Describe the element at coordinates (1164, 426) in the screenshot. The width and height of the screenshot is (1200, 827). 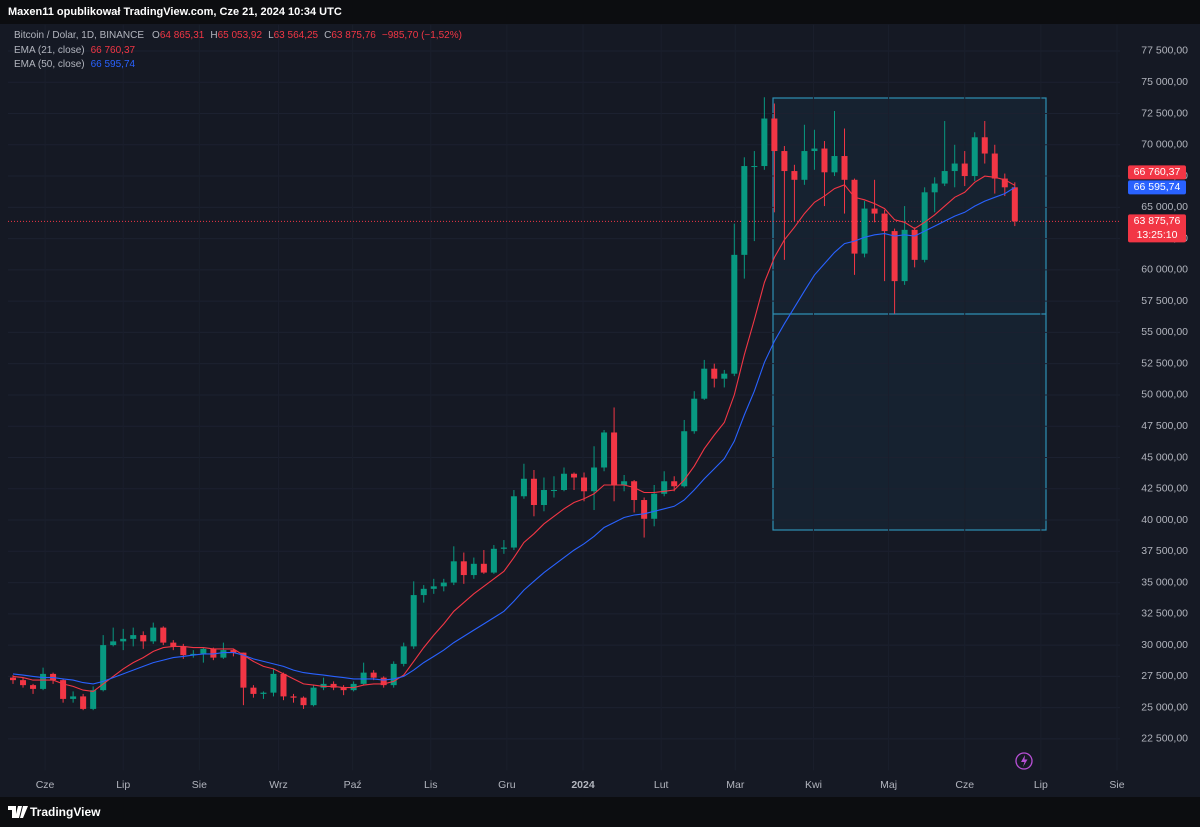
I see `y-tick-label: 47 500,00` at that location.